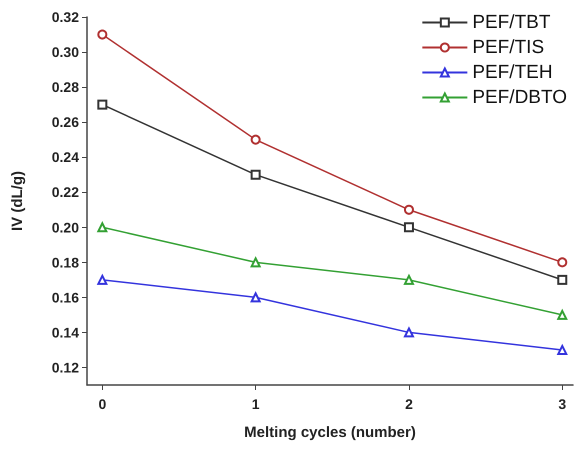 The image size is (584, 450). What do you see at coordinates (66, 122) in the screenshot?
I see `y-tick-label: 0.26` at bounding box center [66, 122].